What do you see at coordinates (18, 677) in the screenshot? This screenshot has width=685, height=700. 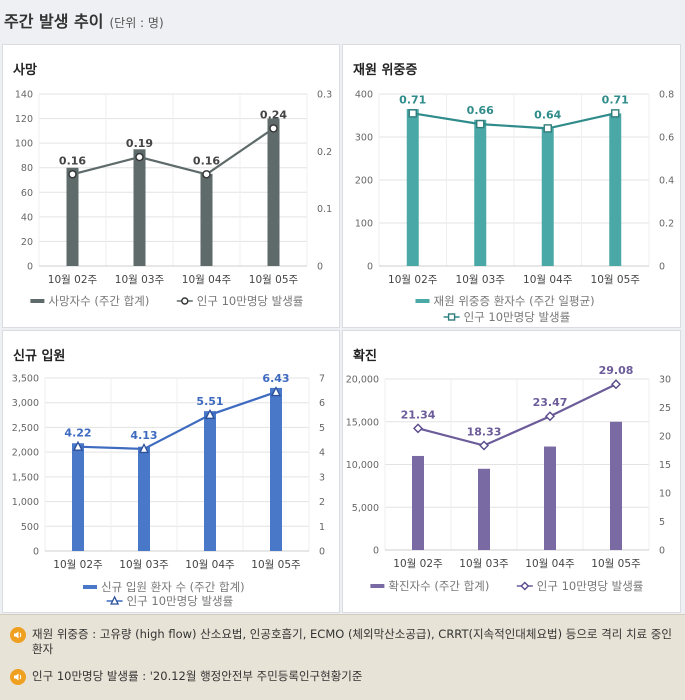 I see `speaker-icon` at bounding box center [18, 677].